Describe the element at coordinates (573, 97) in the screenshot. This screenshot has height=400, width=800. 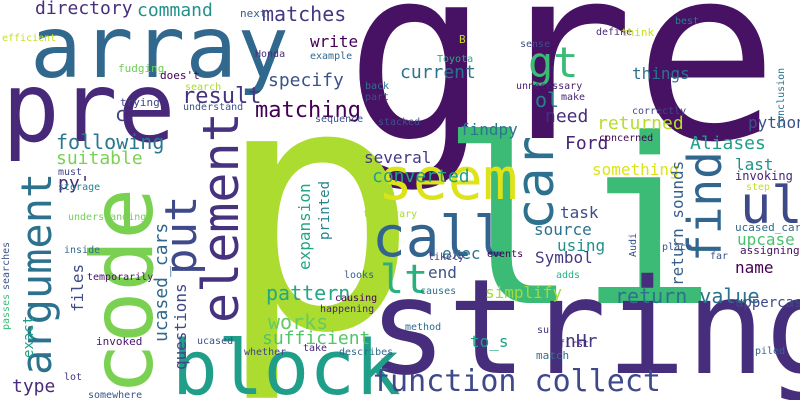
I see `word-make: make` at that location.